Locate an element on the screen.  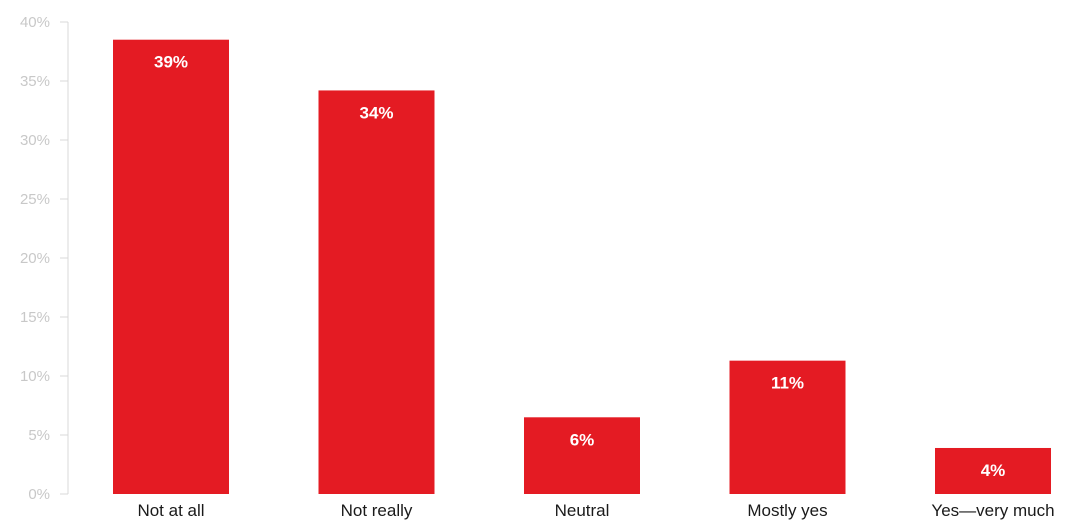
data-label: 11% is located at coordinates (787, 383).